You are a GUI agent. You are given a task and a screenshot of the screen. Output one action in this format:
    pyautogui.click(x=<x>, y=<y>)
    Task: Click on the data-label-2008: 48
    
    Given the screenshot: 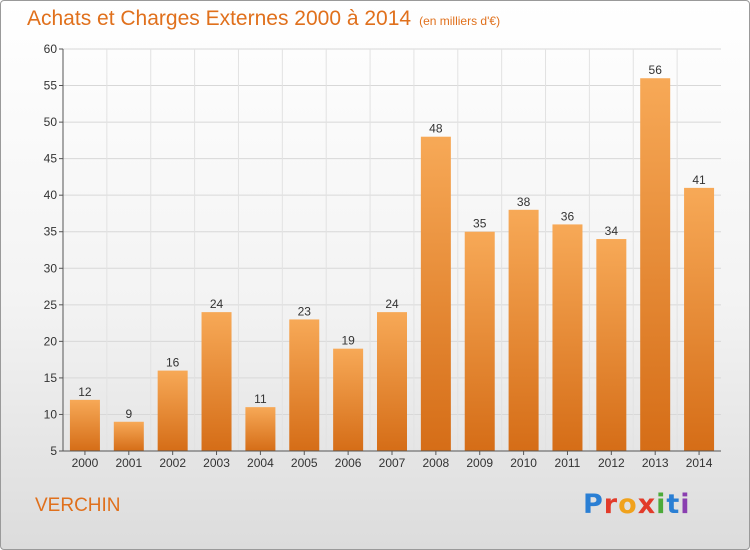 What is the action you would take?
    pyautogui.click(x=436, y=129)
    